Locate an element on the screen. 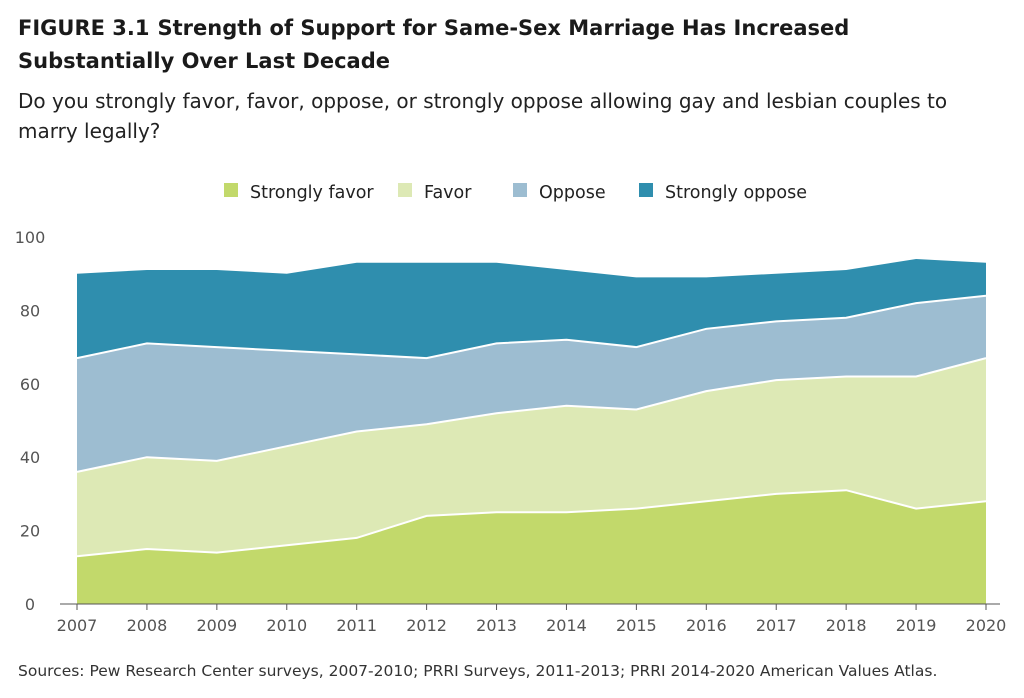 The width and height of the screenshot is (1024, 698). y-tick-label: 0 is located at coordinates (30, 604).